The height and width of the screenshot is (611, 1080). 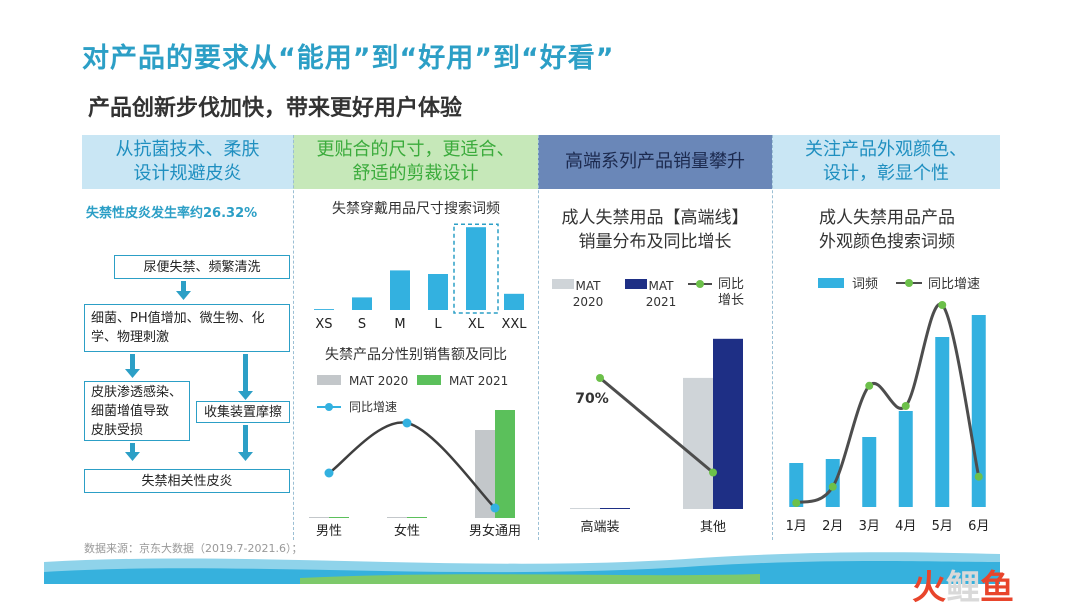 I want to click on panel-header-label: 高端系列产品销量攀升, so click(x=655, y=161).